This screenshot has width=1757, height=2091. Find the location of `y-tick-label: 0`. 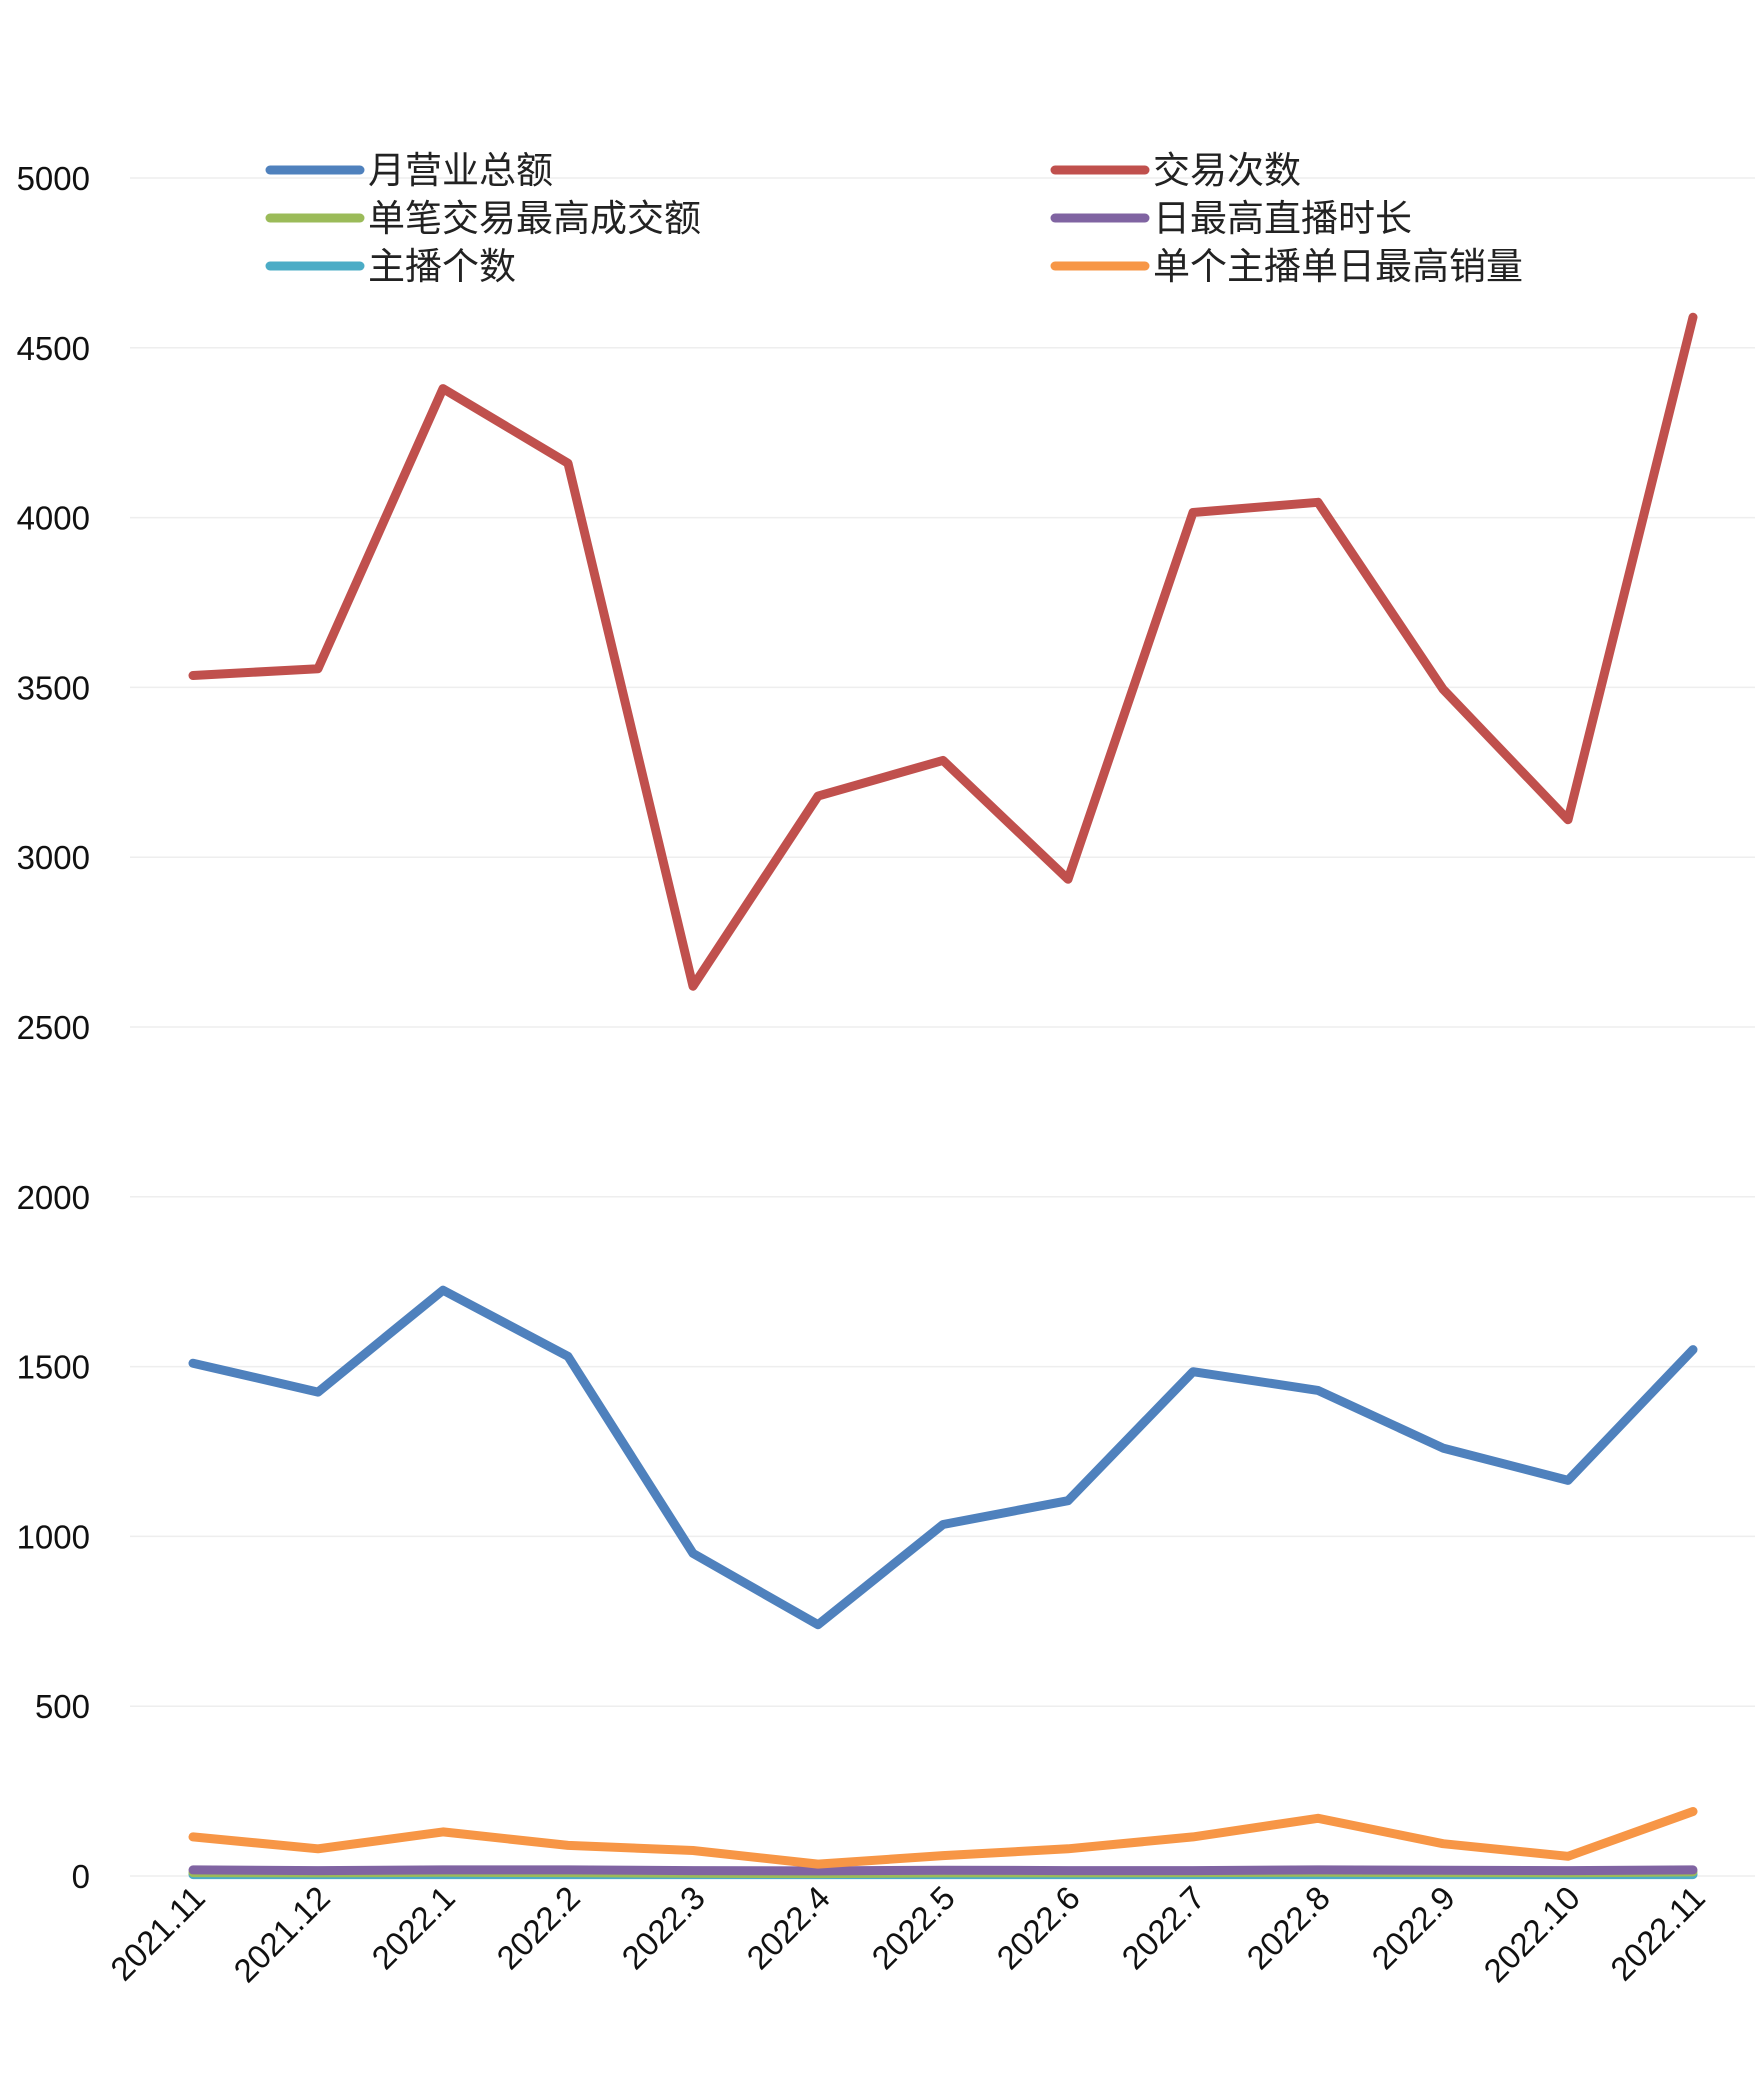

y-tick-label: 0 is located at coordinates (81, 1876).